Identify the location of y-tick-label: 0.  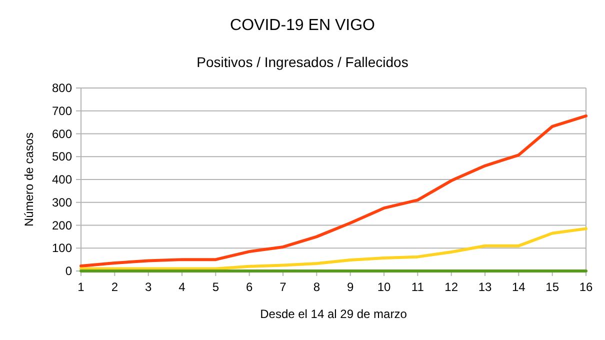
(68, 271).